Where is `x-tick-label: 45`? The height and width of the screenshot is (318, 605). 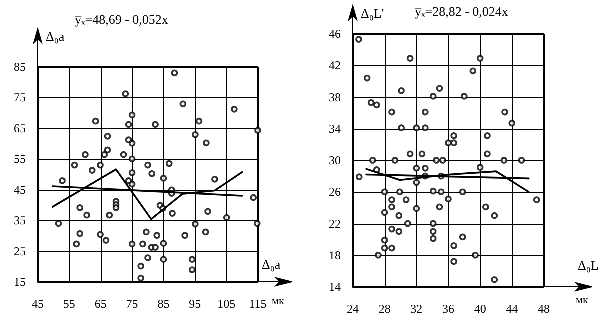
x-tick-label: 45 is located at coordinates (38, 304).